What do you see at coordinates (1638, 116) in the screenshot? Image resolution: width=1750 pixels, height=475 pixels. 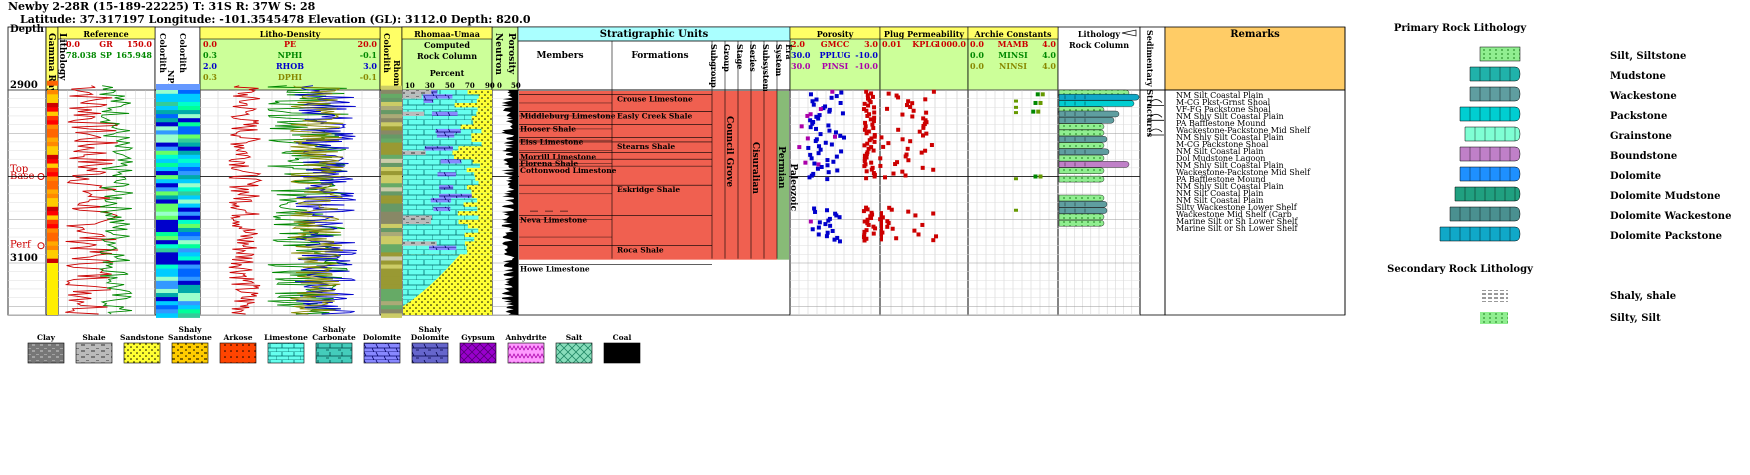 I see `primary-lith-label: Packstone` at bounding box center [1638, 116].